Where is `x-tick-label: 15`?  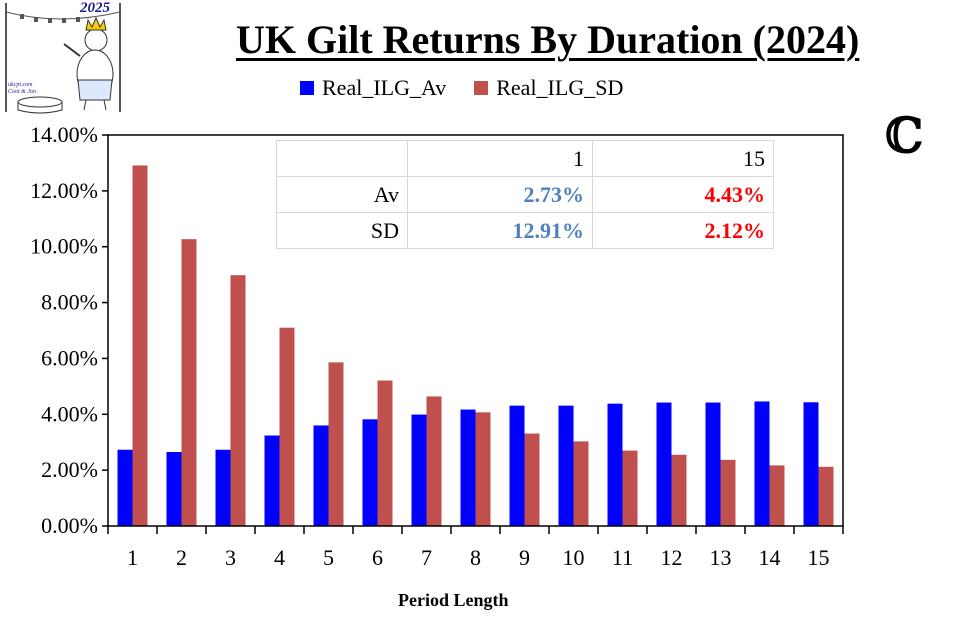 x-tick-label: 15 is located at coordinates (819, 557).